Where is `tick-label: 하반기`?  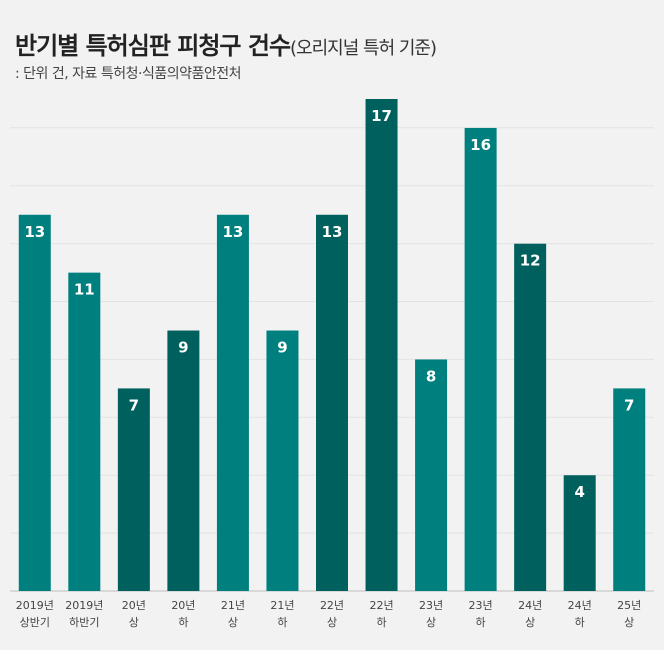
tick-label: 하반기 is located at coordinates (84, 622).